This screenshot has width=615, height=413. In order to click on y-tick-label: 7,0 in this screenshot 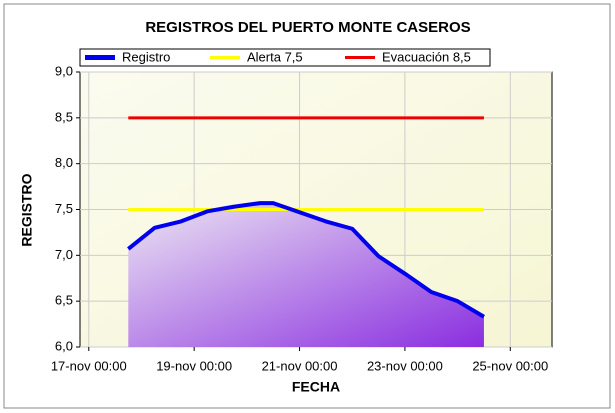, I will do `click(64, 254)`.